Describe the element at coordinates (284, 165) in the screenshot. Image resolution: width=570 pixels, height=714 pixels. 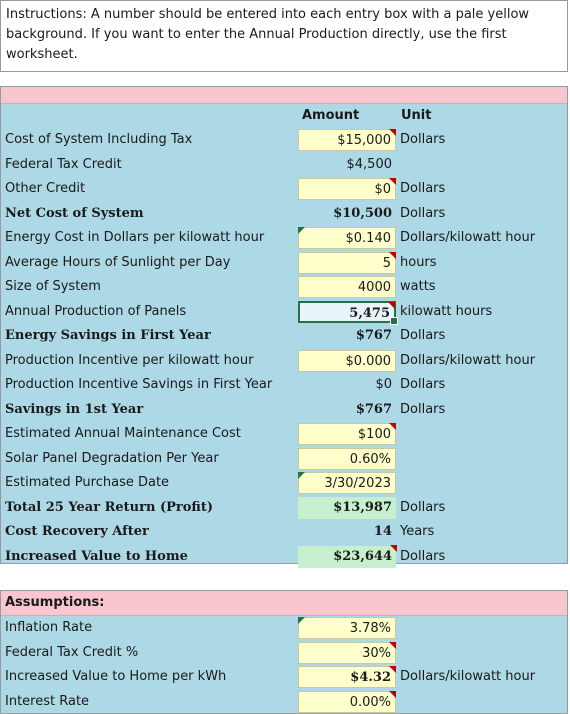
I see `row-federal-tax-credit: Federal Tax Credit $4,500` at that location.